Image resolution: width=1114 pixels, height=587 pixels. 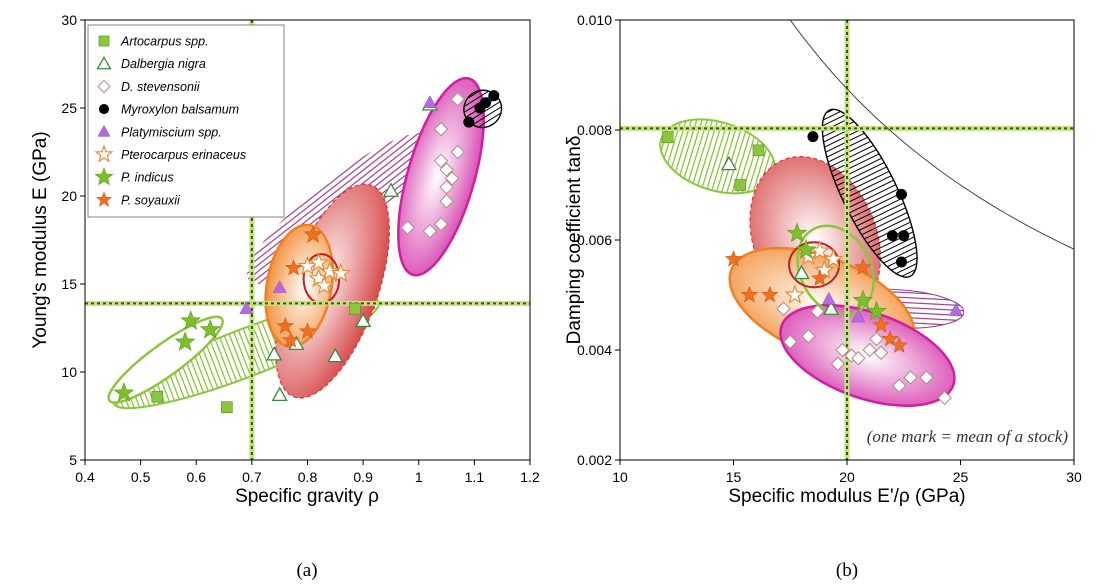 What do you see at coordinates (104, 62) in the screenshot?
I see `legend-marker-dalbergia` at bounding box center [104, 62].